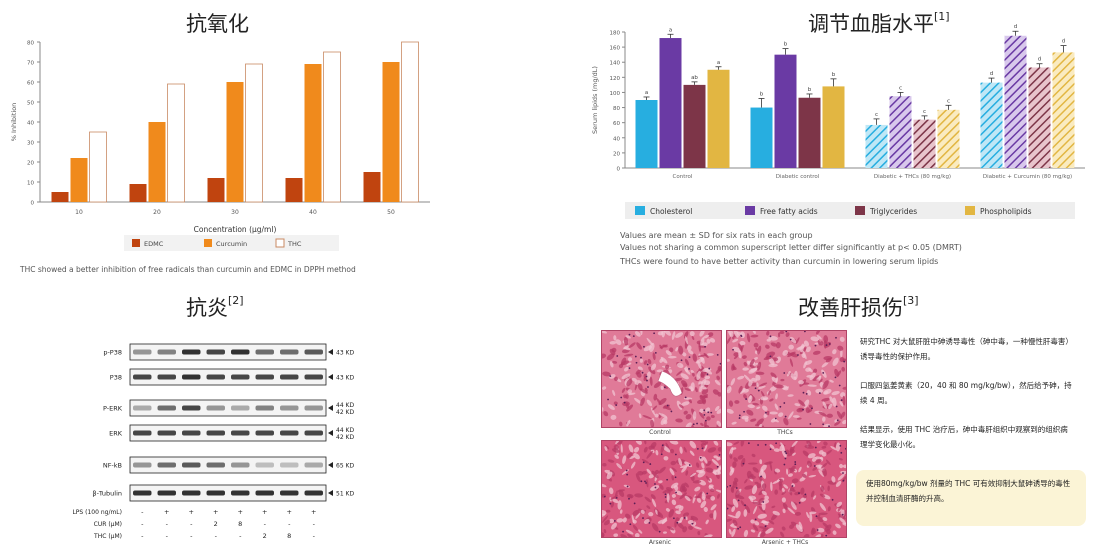  What do you see at coordinates (166, 512) in the screenshot?
I see `treatment-cell: +` at bounding box center [166, 512].